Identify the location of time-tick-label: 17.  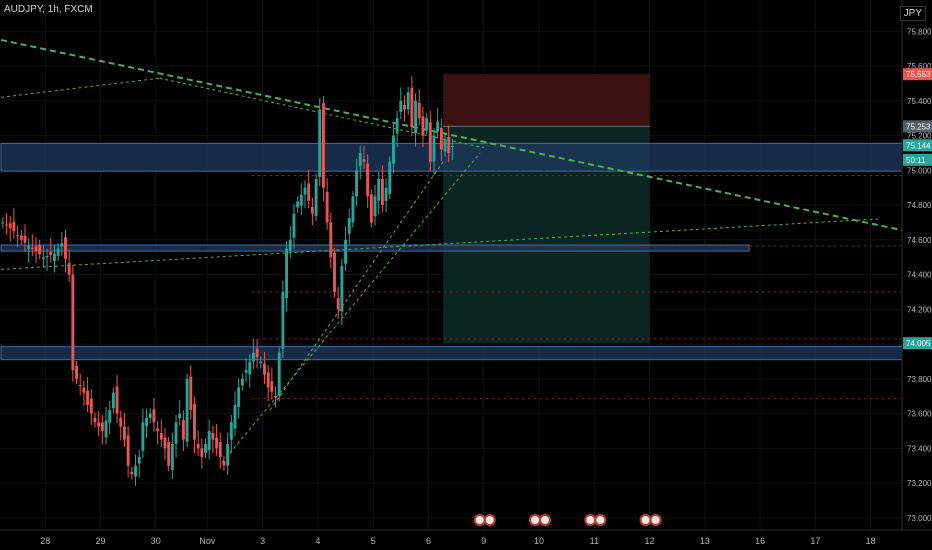
(815, 541).